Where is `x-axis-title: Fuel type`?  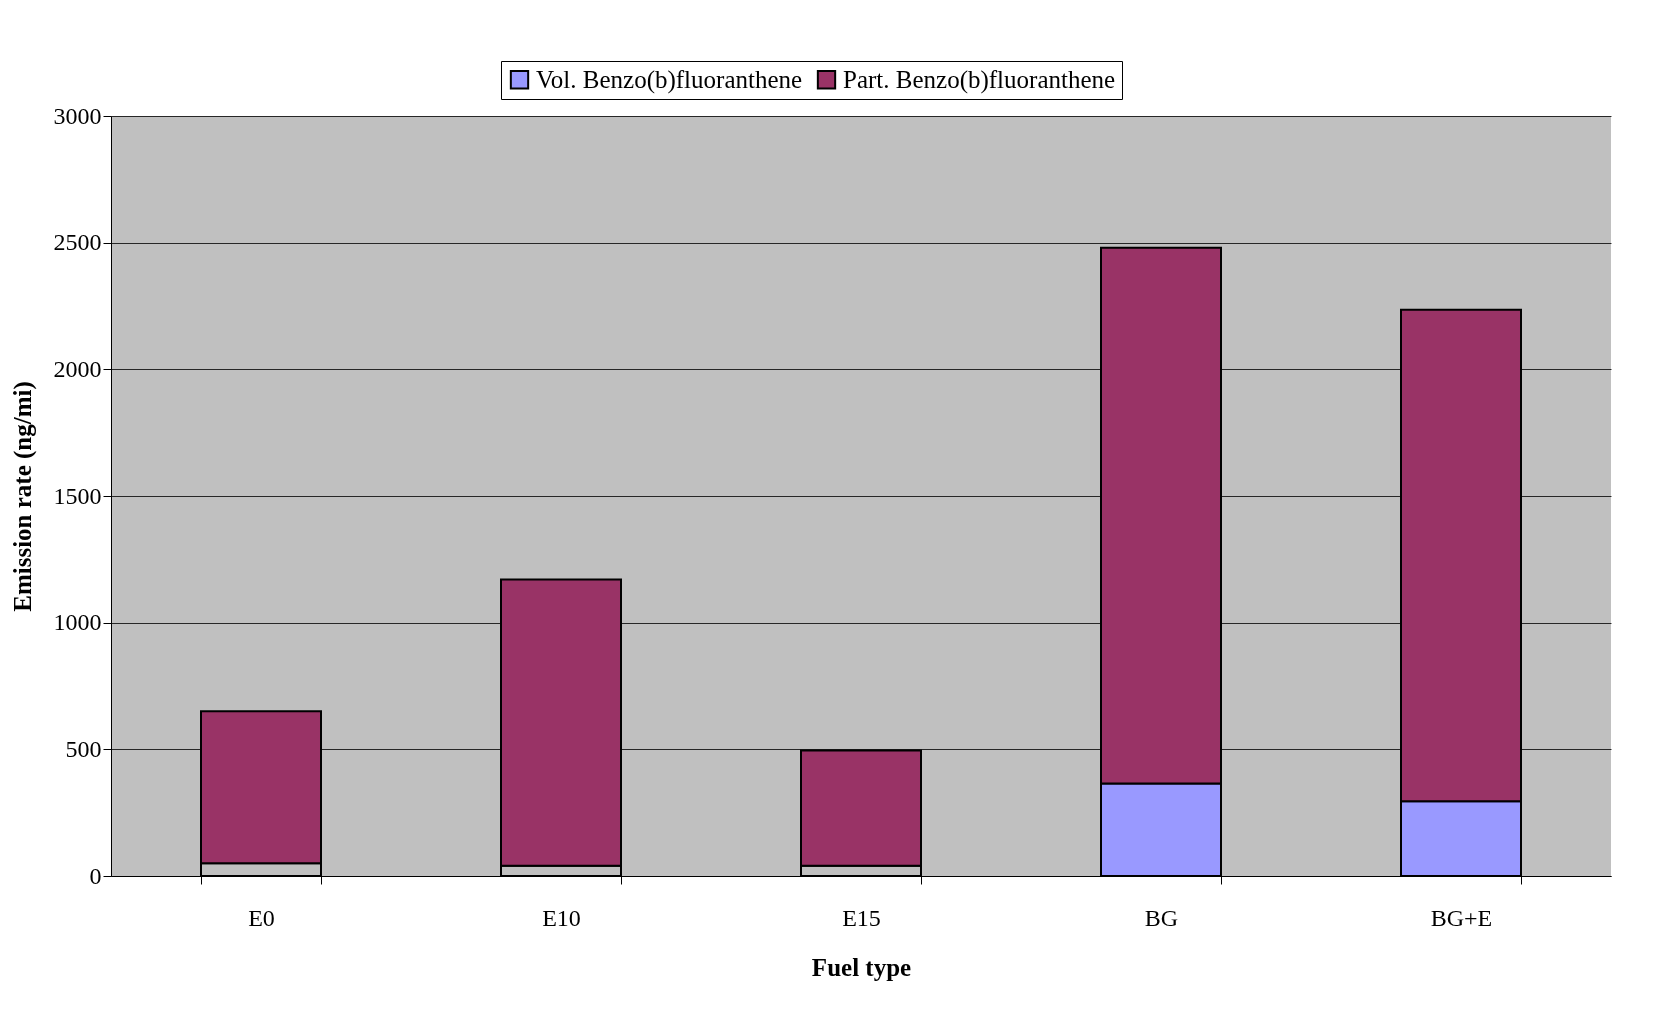 x-axis-title: Fuel type is located at coordinates (861, 967).